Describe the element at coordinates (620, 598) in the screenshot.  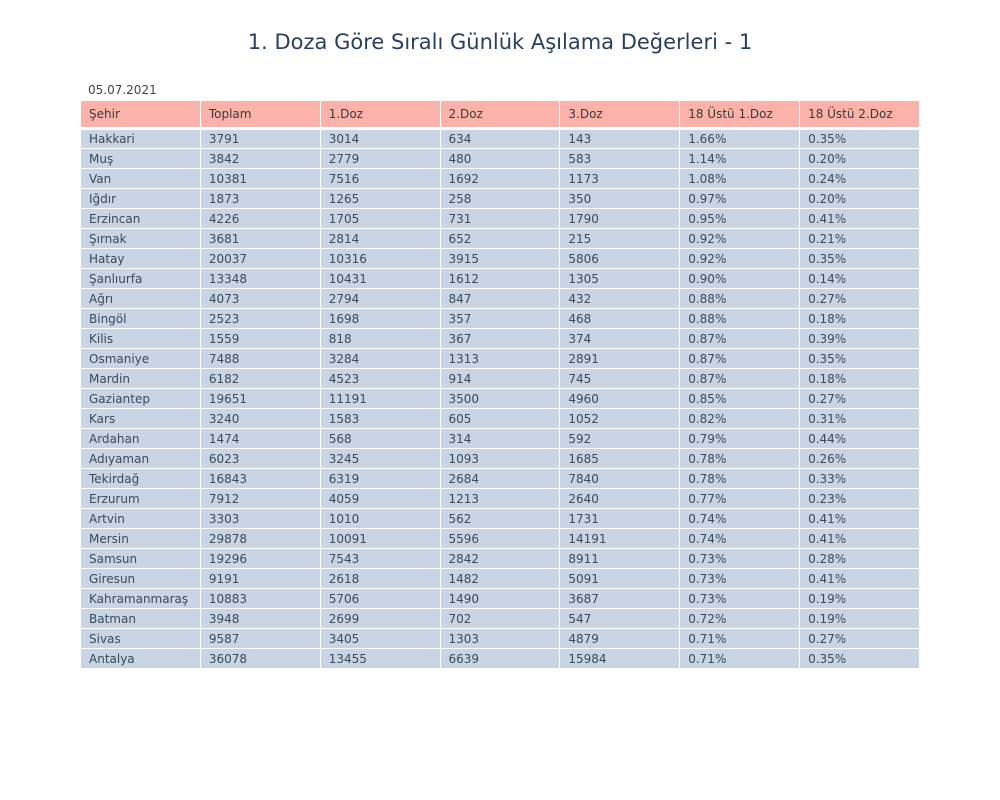
I see `table-cell: 3687` at that location.